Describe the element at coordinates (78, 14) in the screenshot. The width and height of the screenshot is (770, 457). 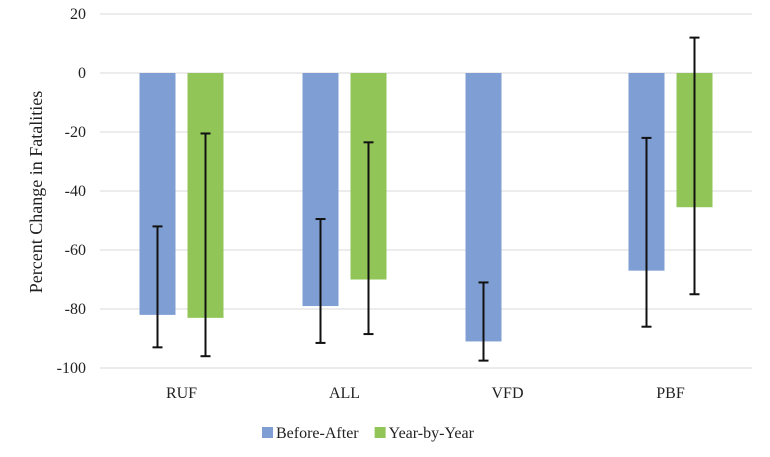
I see `y-tick-label: 20` at that location.